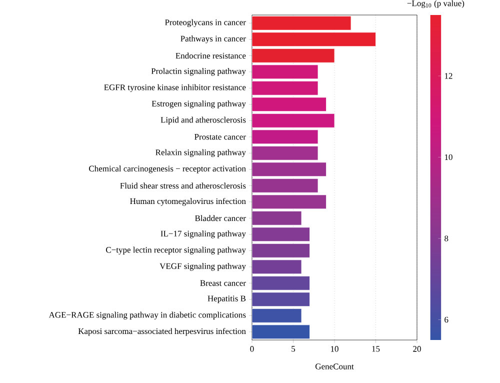  I want to click on x-axis-title: GeneCount, so click(334, 367).